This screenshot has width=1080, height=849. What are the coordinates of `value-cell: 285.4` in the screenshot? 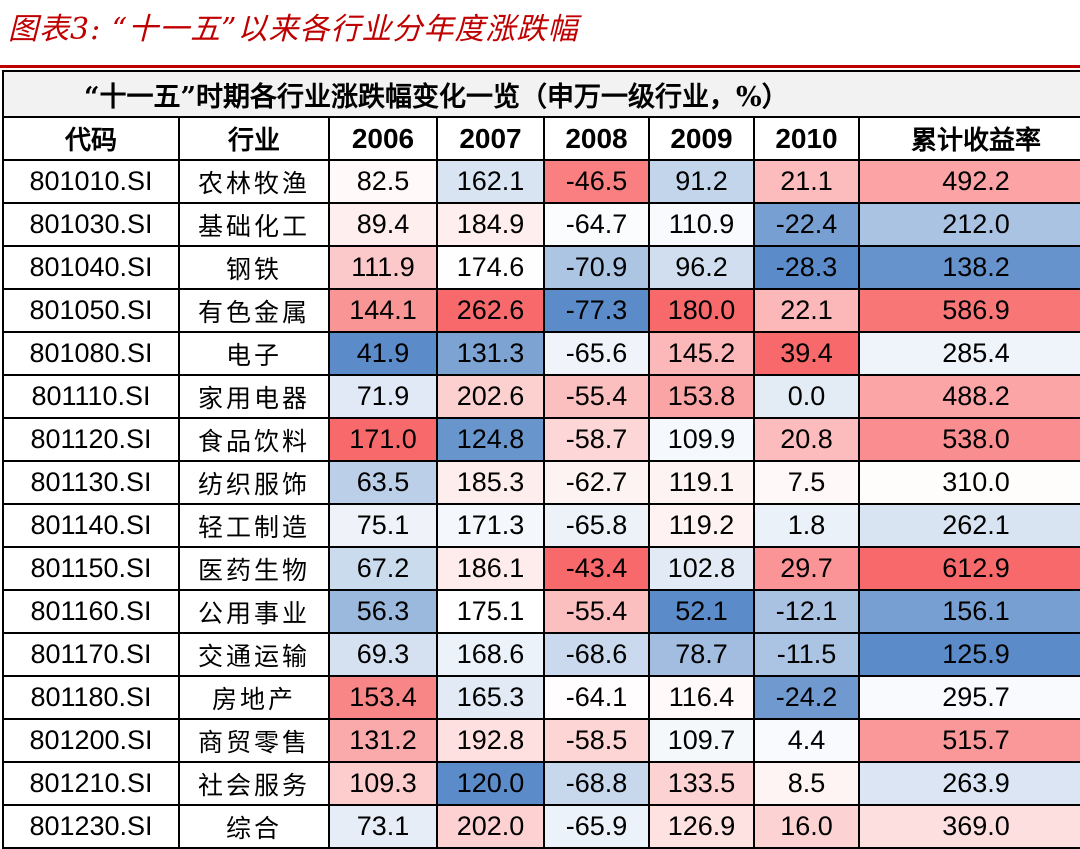 It's located at (968, 353).